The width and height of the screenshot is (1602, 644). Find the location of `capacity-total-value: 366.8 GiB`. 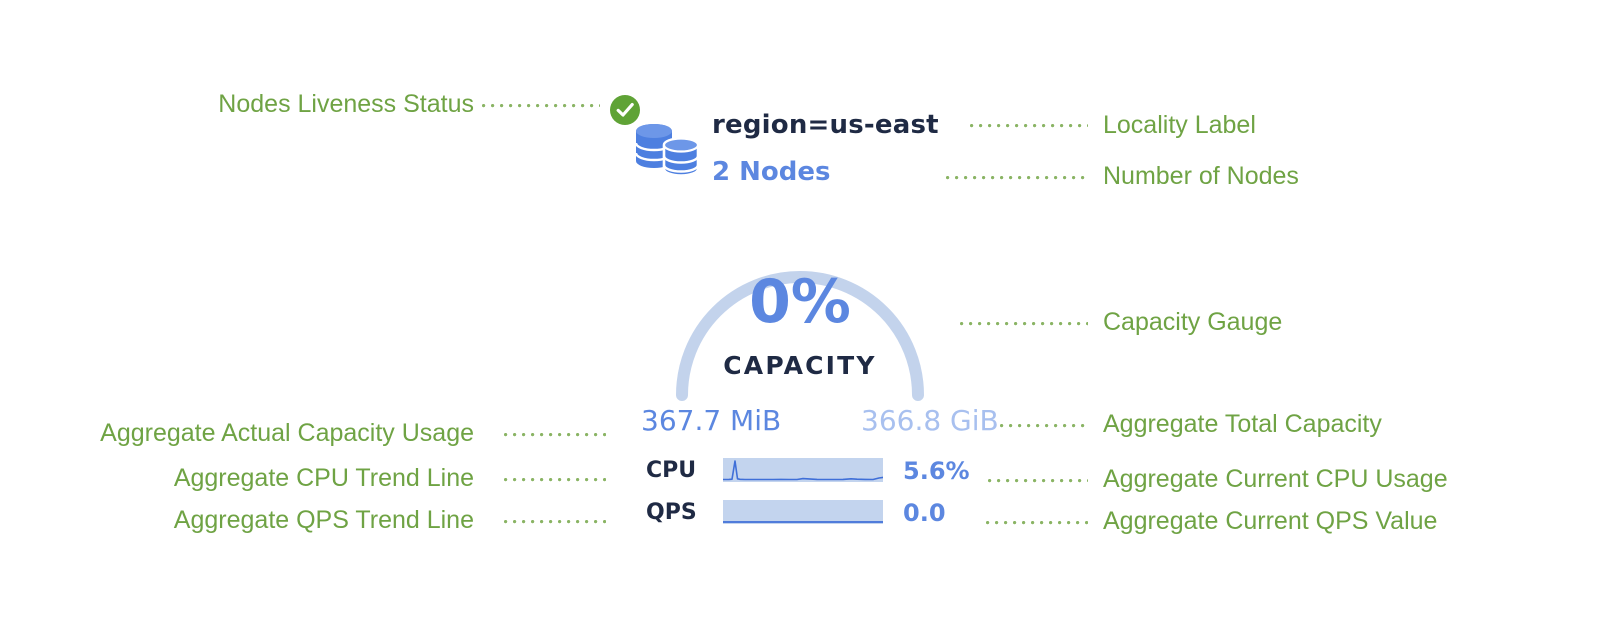

capacity-total-value: 366.8 GiB is located at coordinates (930, 420).